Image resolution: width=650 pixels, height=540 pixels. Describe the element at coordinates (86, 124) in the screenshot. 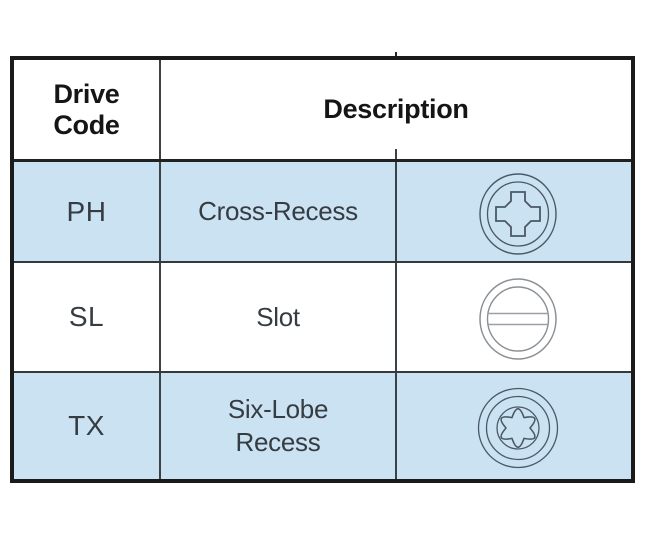

I see `header-drive-code-line2: Code` at that location.